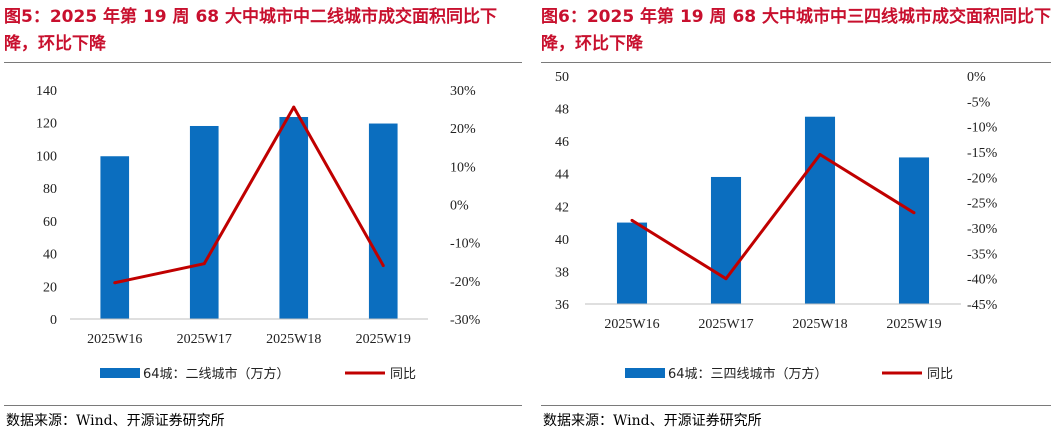  I want to click on y-left-tick-label: 44, so click(562, 175).